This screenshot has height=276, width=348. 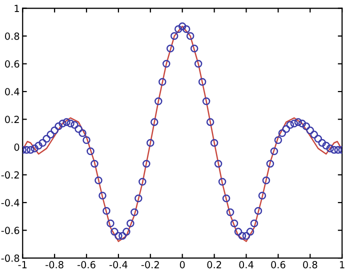 What do you see at coordinates (278, 264) in the screenshot?
I see `x-tick-label: 0.6` at bounding box center [278, 264].